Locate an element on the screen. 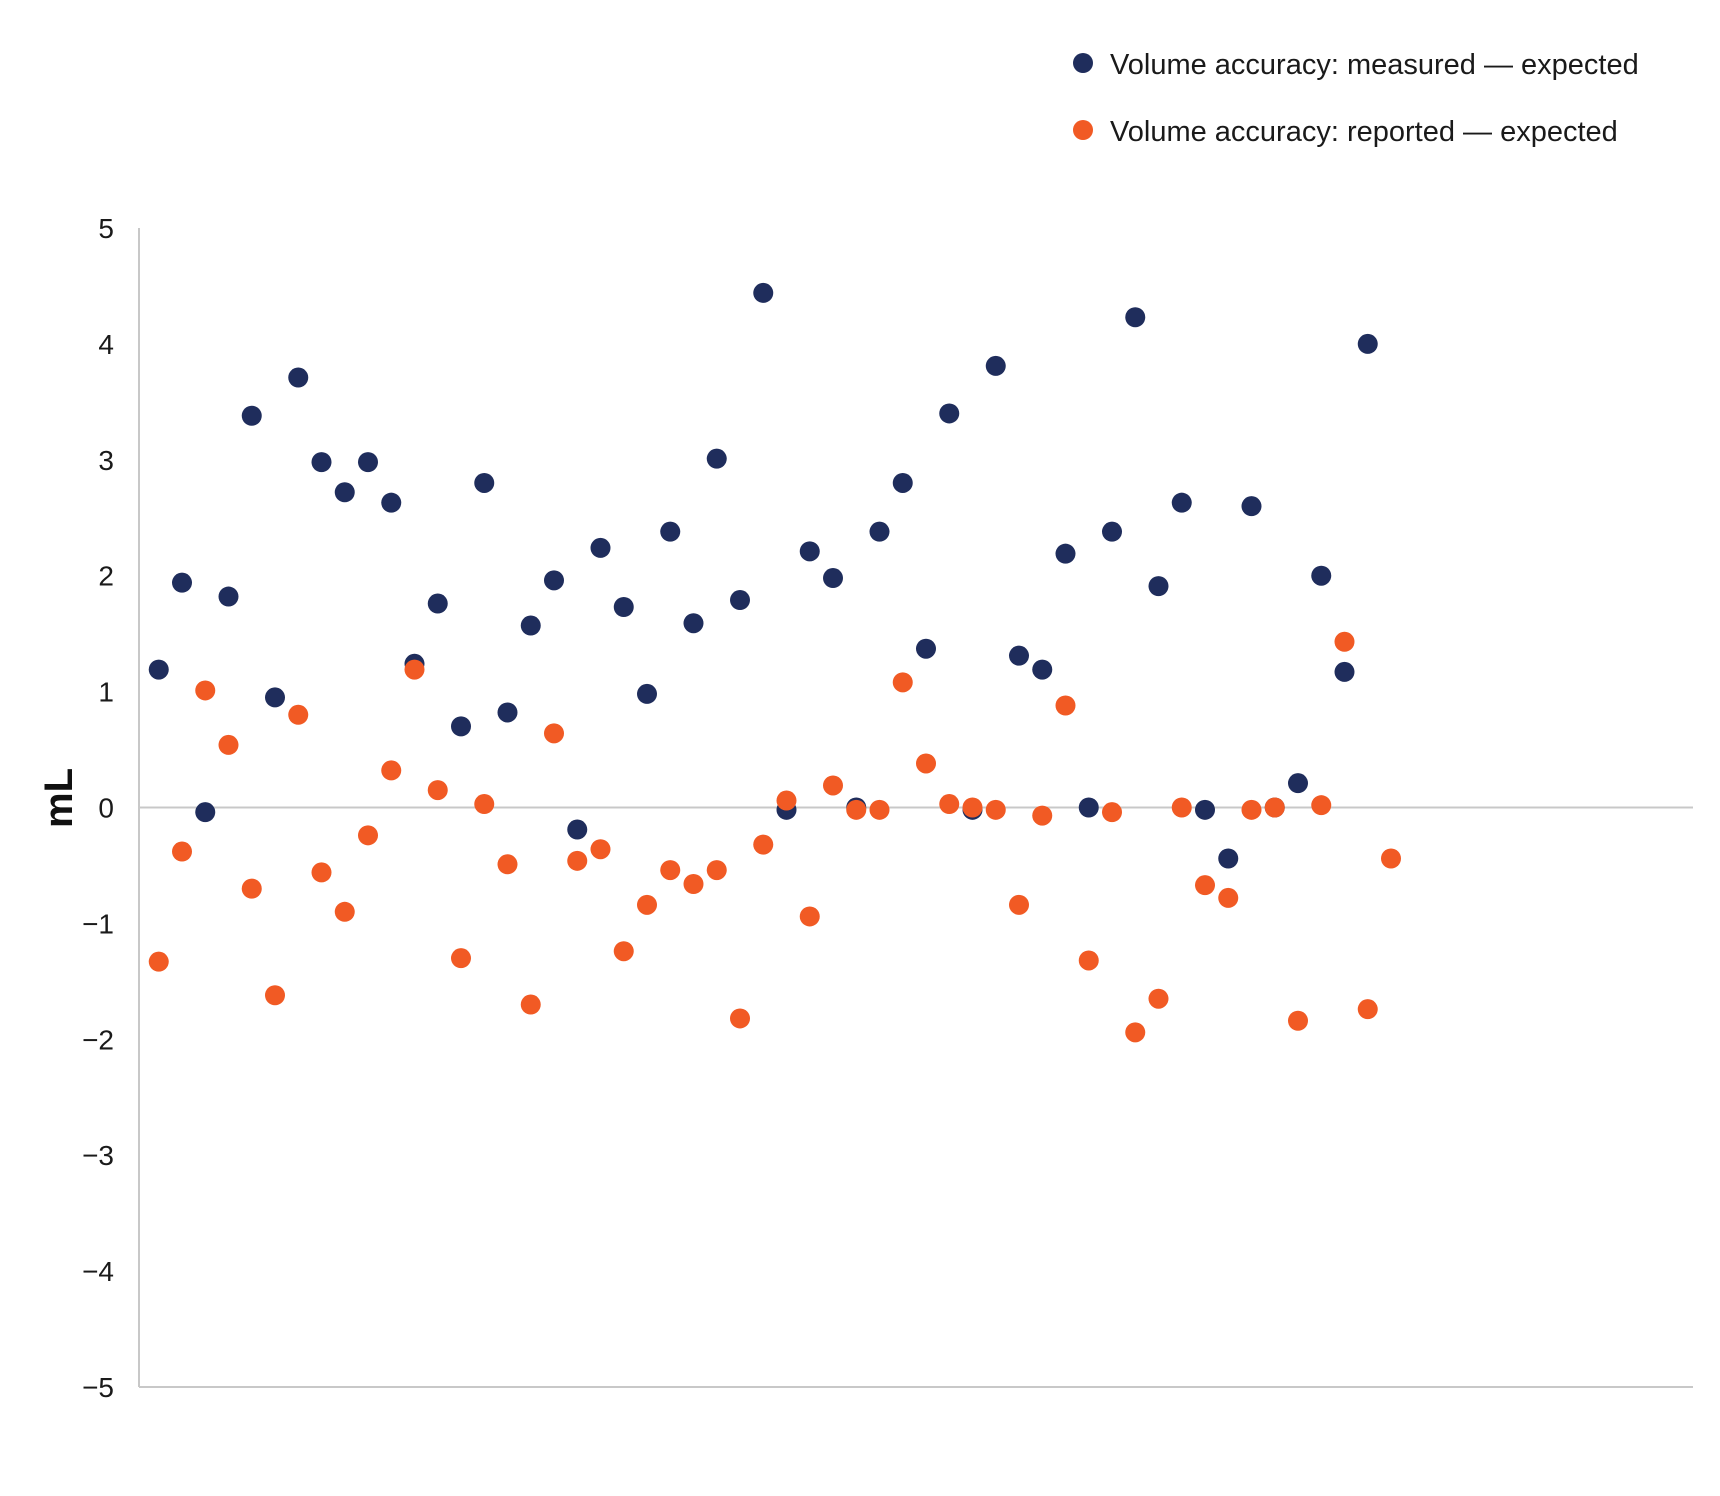 This screenshot has width=1720, height=1496. y-tick-label: 0 is located at coordinates (106, 808).